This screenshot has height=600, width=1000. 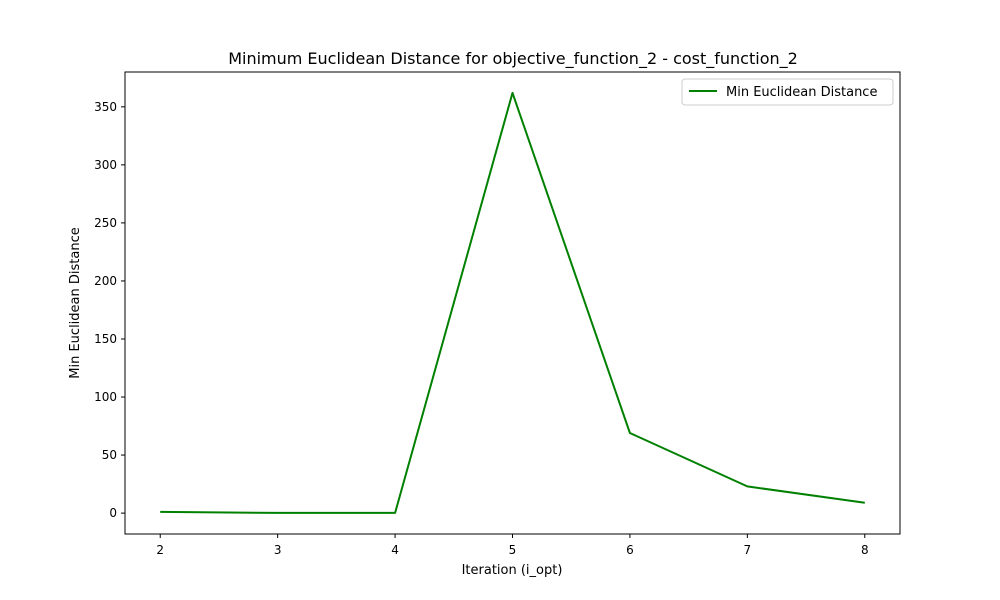 What do you see at coordinates (109, 310) in the screenshot?
I see `y-axis-ticks: 0 50 100 150 200 250 300 350` at bounding box center [109, 310].